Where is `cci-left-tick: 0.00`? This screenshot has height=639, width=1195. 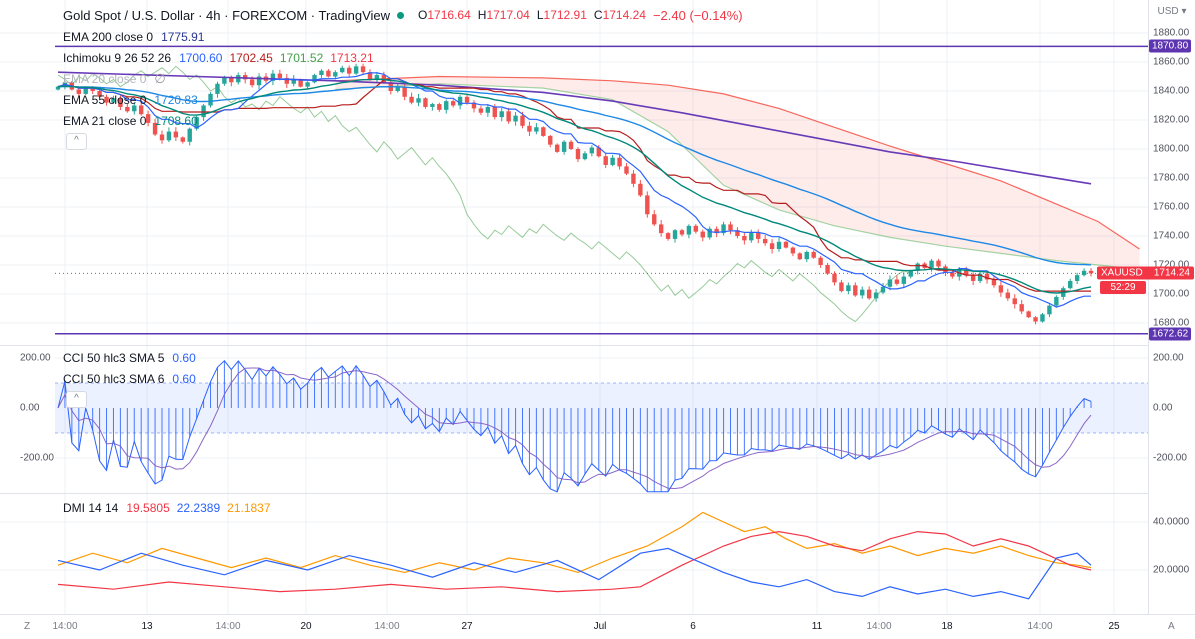
cci-left-tick: 0.00 is located at coordinates (30, 408).